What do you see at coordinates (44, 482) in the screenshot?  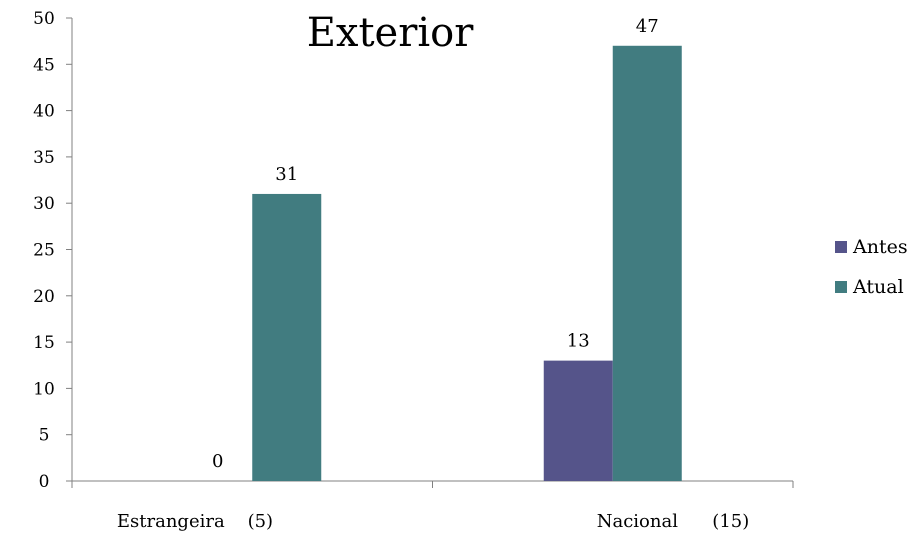 I see `y-tick-label: 0` at bounding box center [44, 482].